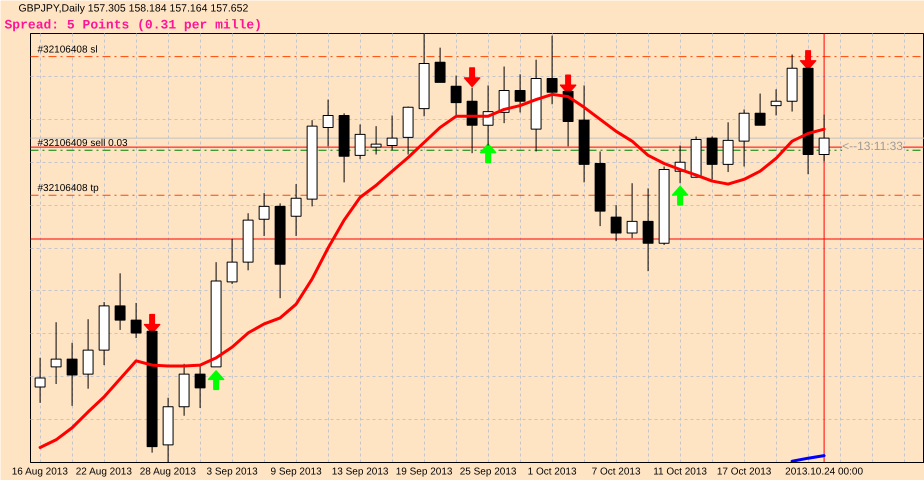 This screenshot has height=487, width=924. What do you see at coordinates (133, 25) in the screenshot?
I see `chart-subtitle: Spread: 5 Points (0.31 per mille)` at bounding box center [133, 25].